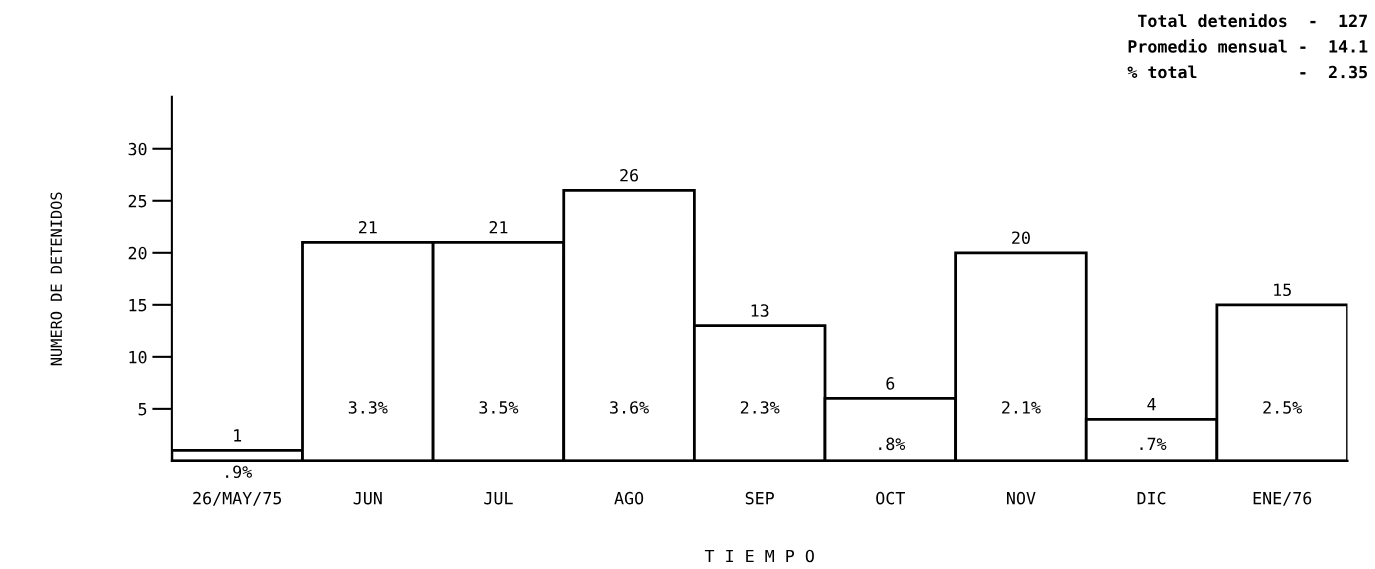  What do you see at coordinates (1153, 443) in the screenshot?
I see `annotation: .7%` at bounding box center [1153, 443].